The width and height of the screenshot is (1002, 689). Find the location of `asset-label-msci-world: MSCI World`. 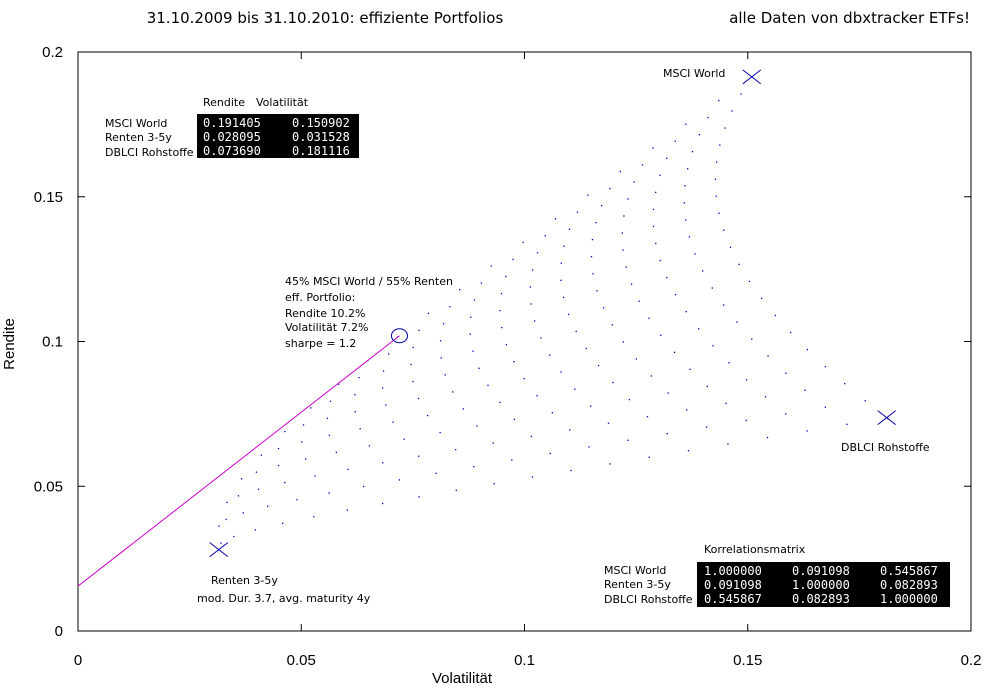

asset-label-msci-world: MSCI World is located at coordinates (694, 73).